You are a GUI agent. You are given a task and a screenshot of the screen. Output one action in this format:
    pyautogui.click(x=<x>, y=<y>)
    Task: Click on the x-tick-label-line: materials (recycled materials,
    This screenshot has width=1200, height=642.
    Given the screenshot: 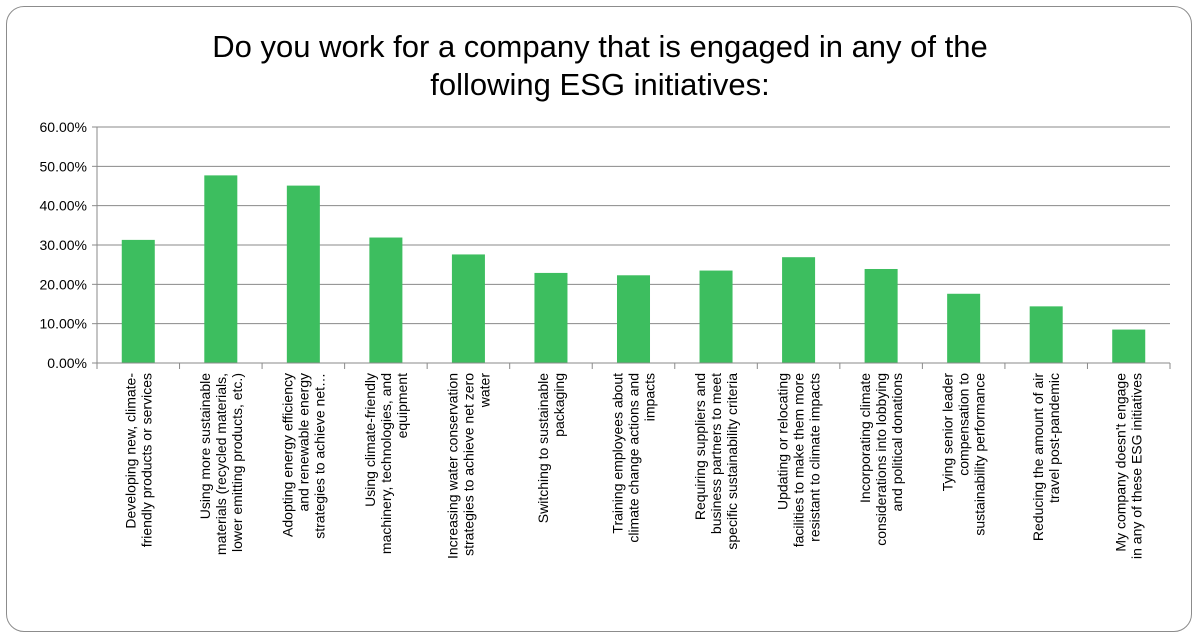 What is the action you would take?
    pyautogui.click(x=221, y=464)
    